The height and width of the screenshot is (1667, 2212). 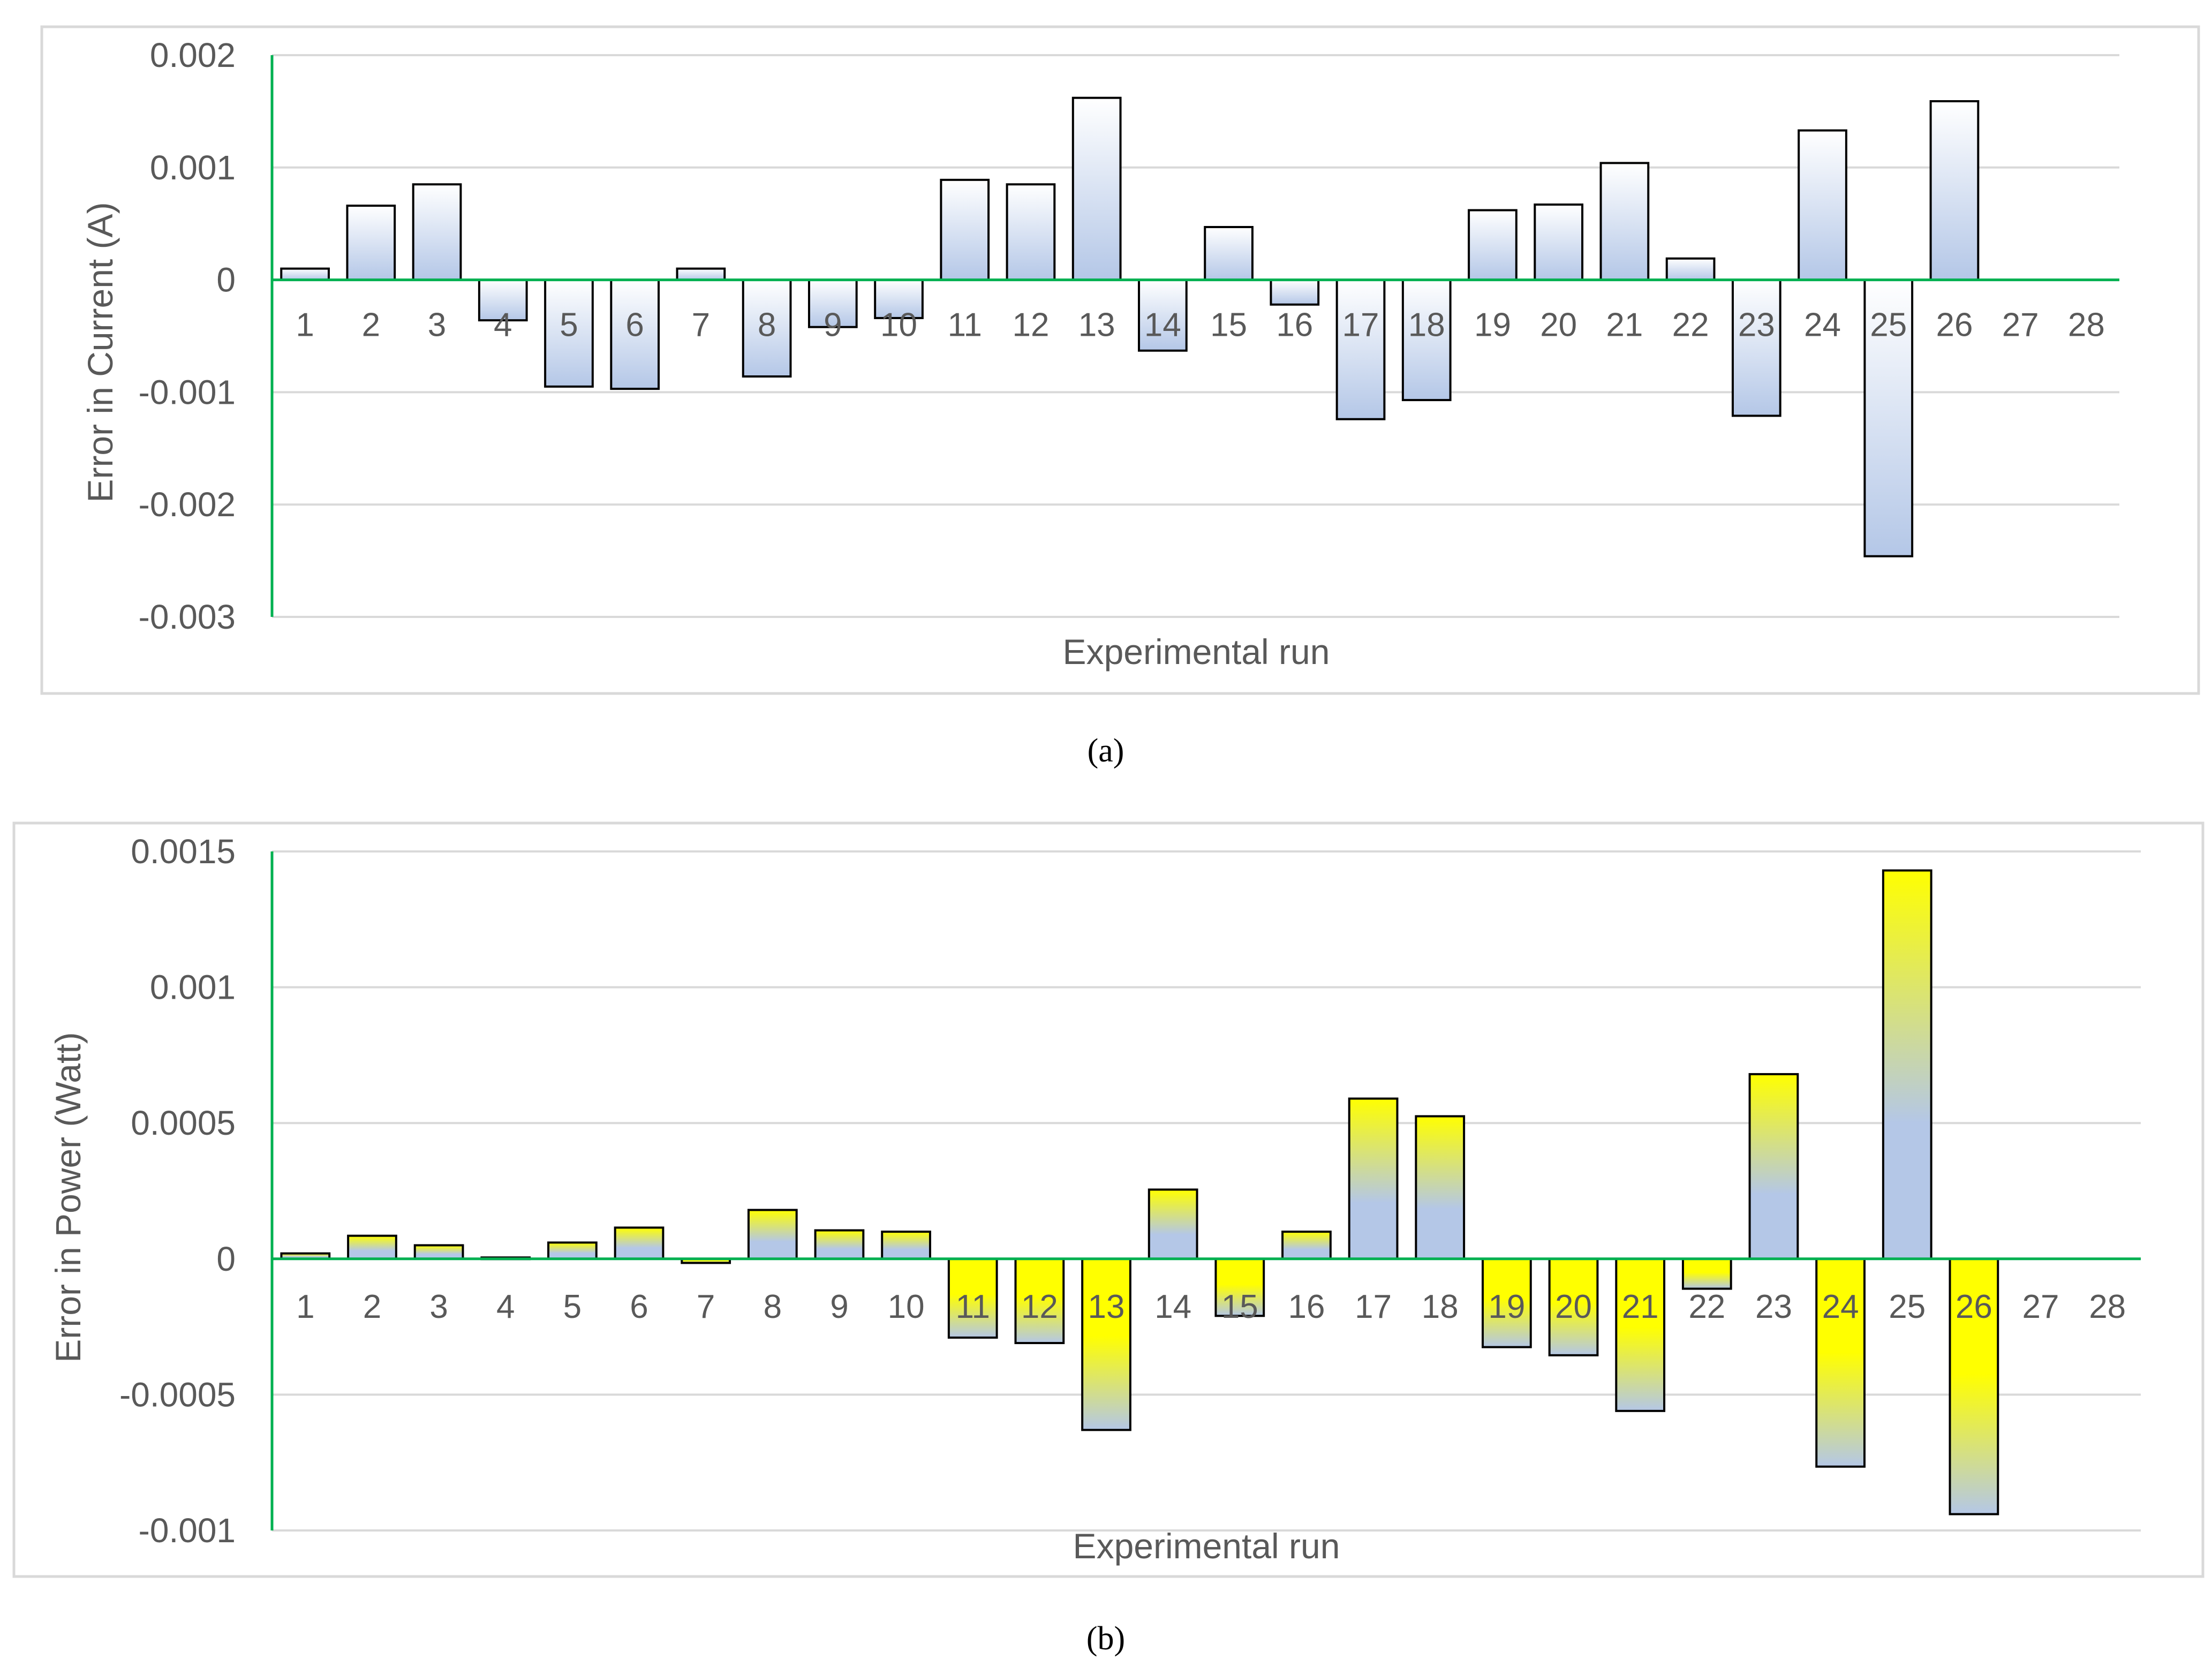 What do you see at coordinates (1955, 325) in the screenshot?
I see `x-tick-label: 26` at bounding box center [1955, 325].